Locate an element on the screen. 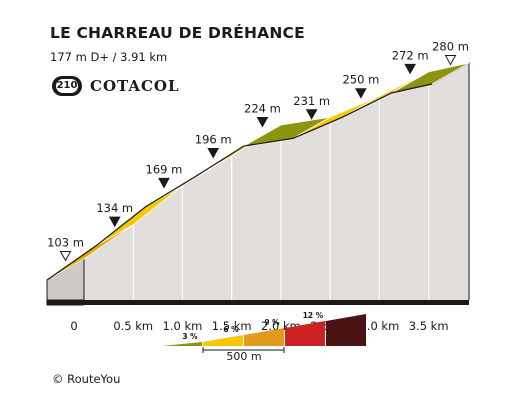 This screenshot has height=400, width=532. x-tick-label: 0 is located at coordinates (73, 326).